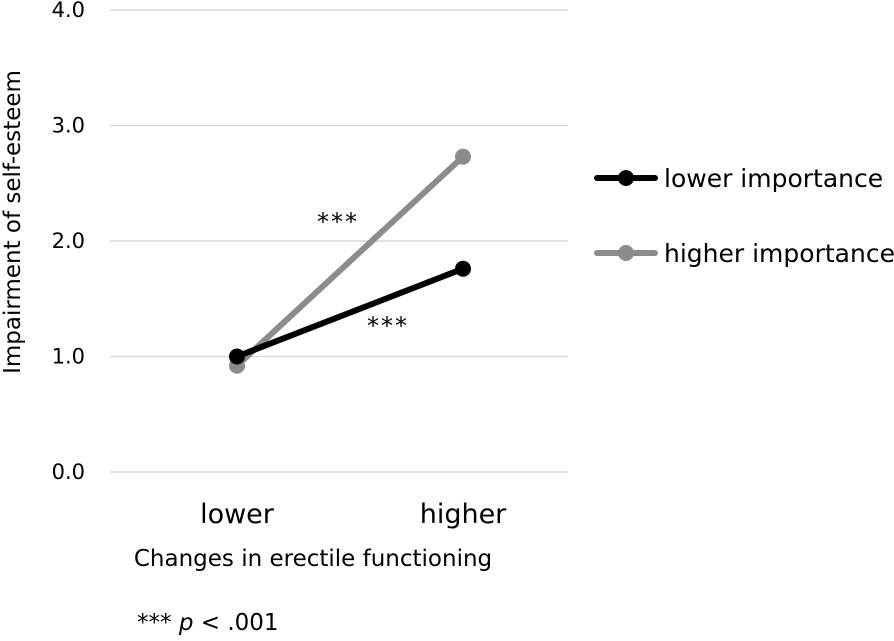  What do you see at coordinates (68, 11) in the screenshot?
I see `y-tick-label: 4.0` at bounding box center [68, 11].